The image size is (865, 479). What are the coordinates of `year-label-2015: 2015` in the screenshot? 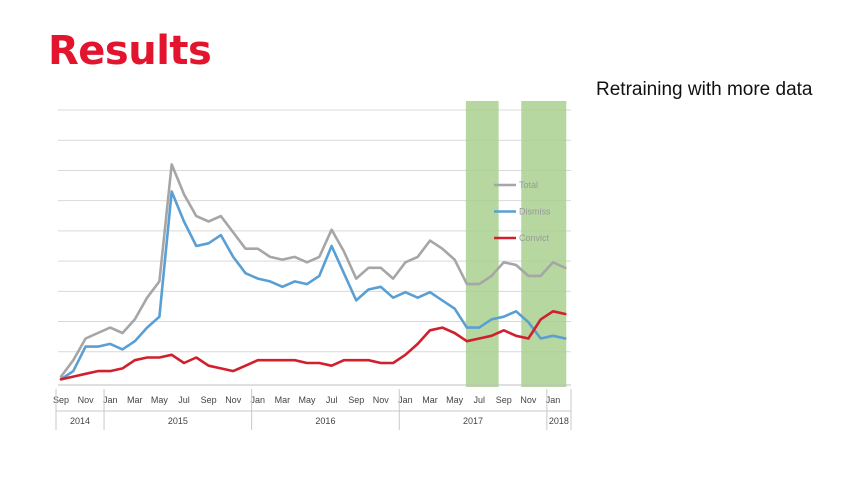 It's located at (178, 421).